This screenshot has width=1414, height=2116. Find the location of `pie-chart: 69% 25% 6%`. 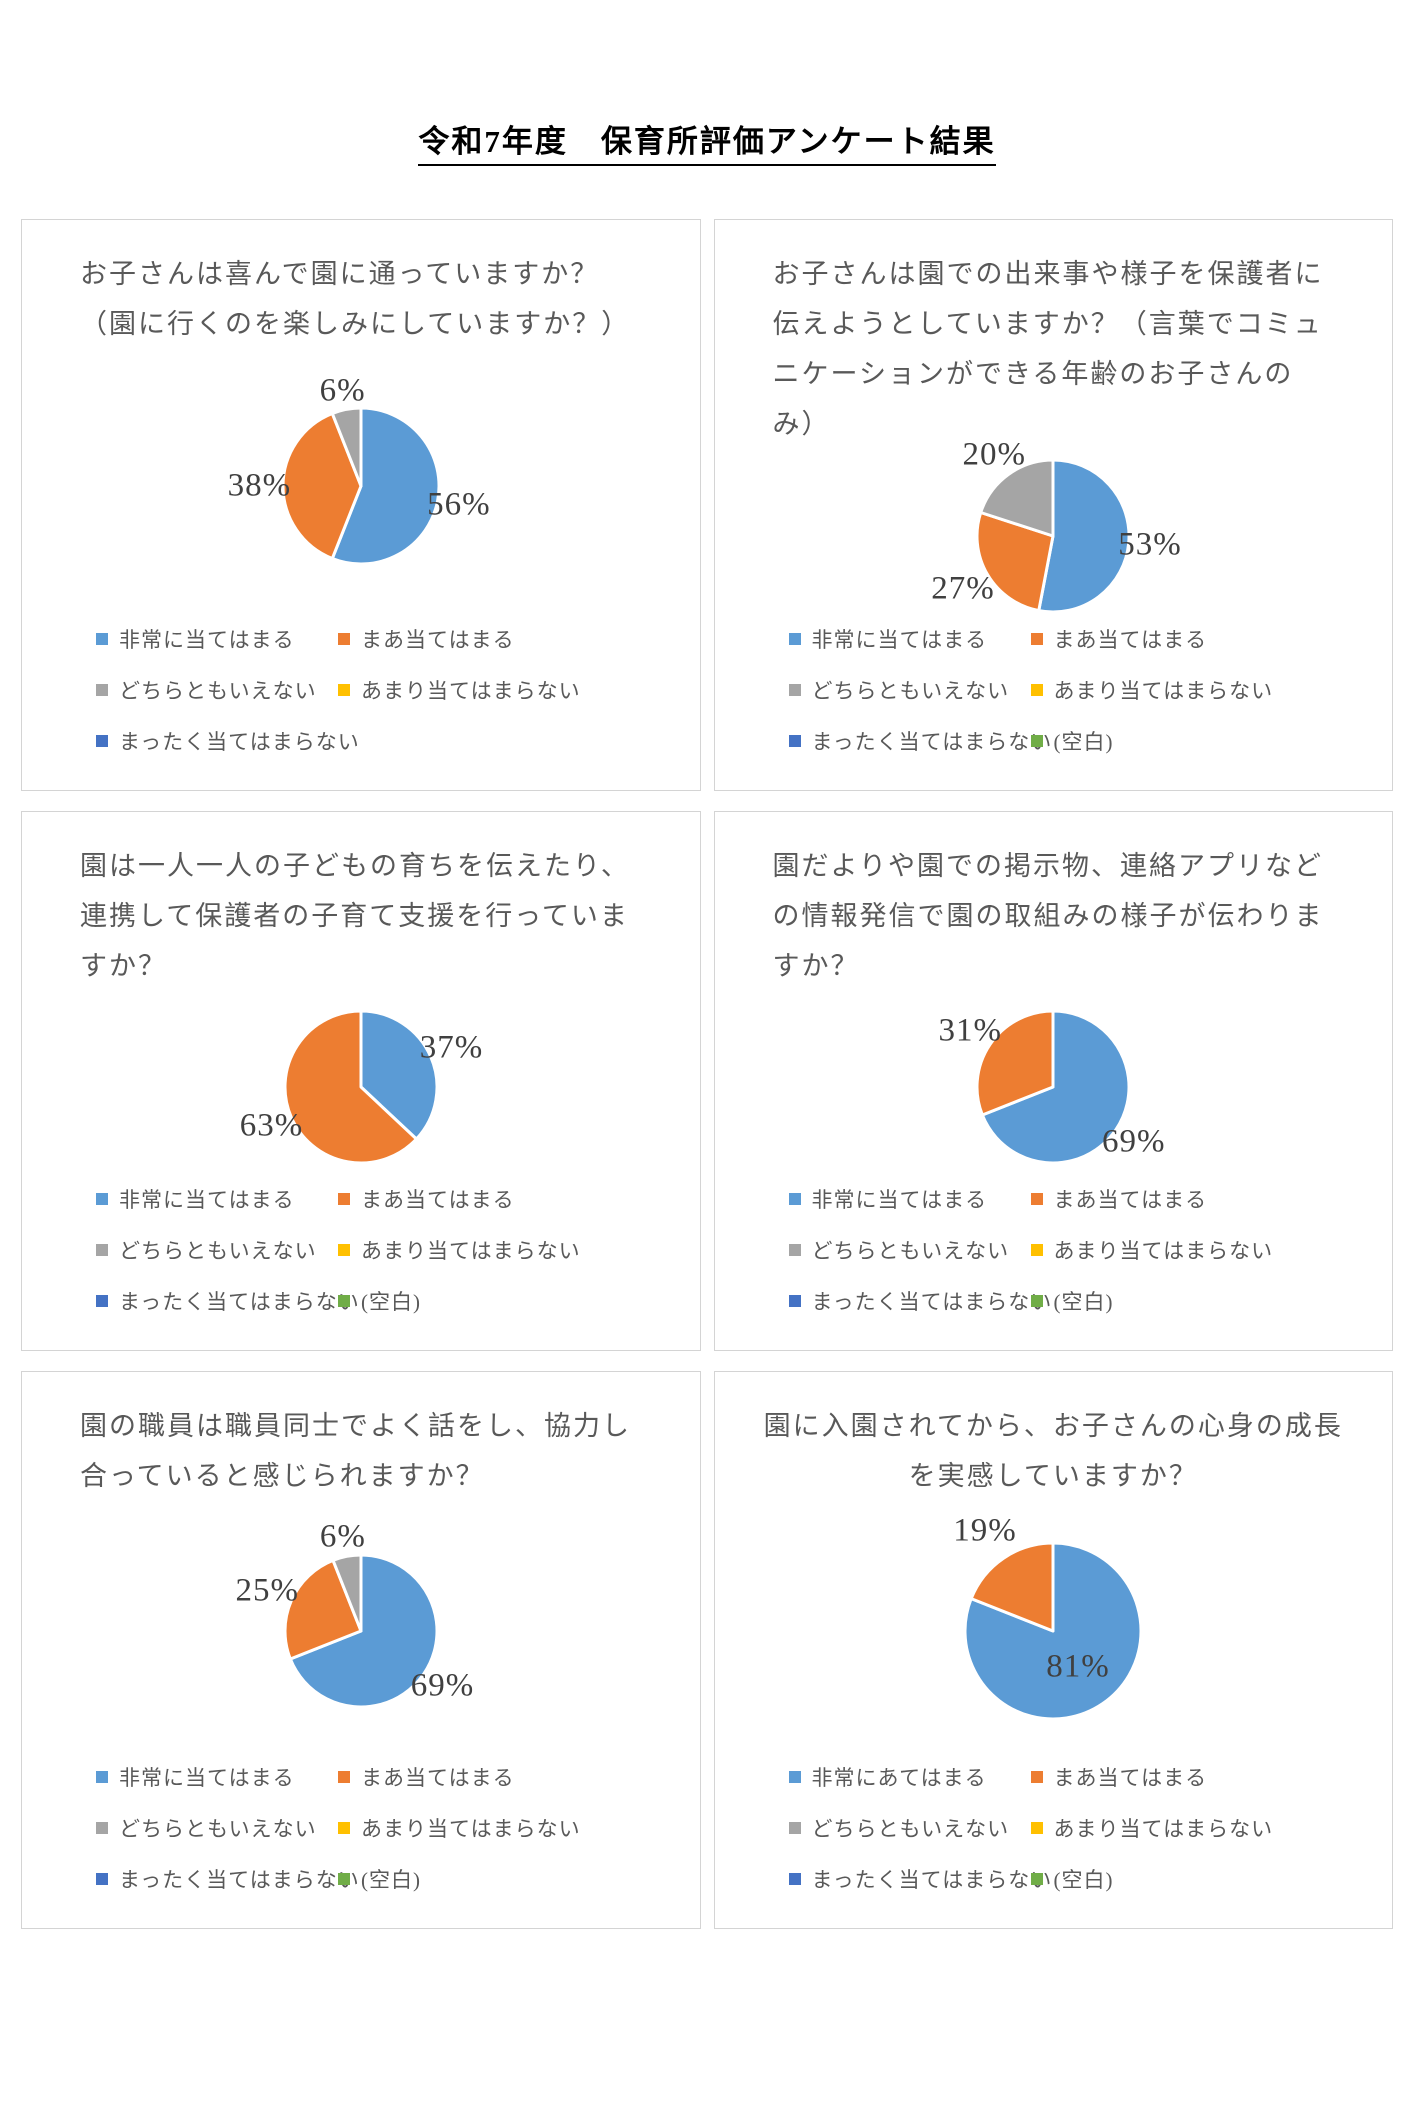

pie-chart: 69% 25% 6% is located at coordinates (361, 1629).